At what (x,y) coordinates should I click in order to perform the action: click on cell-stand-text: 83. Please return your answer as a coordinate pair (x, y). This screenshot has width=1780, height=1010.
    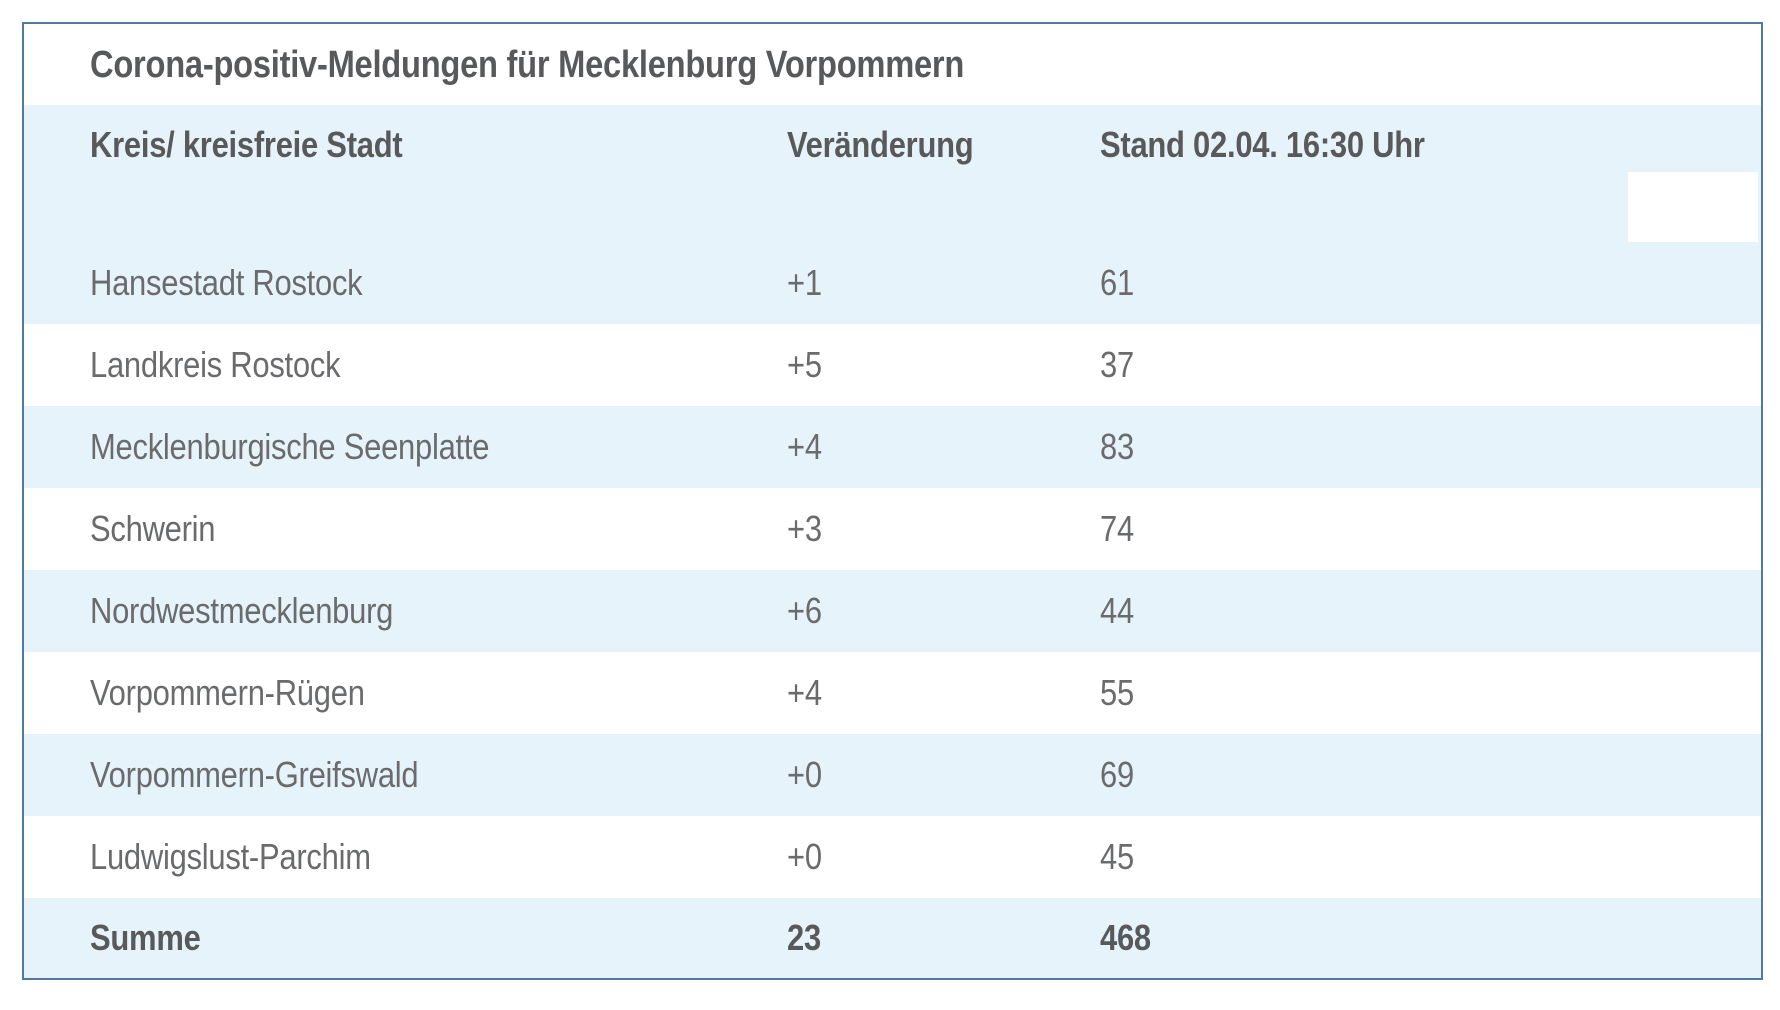
    Looking at the image, I should click on (1117, 446).